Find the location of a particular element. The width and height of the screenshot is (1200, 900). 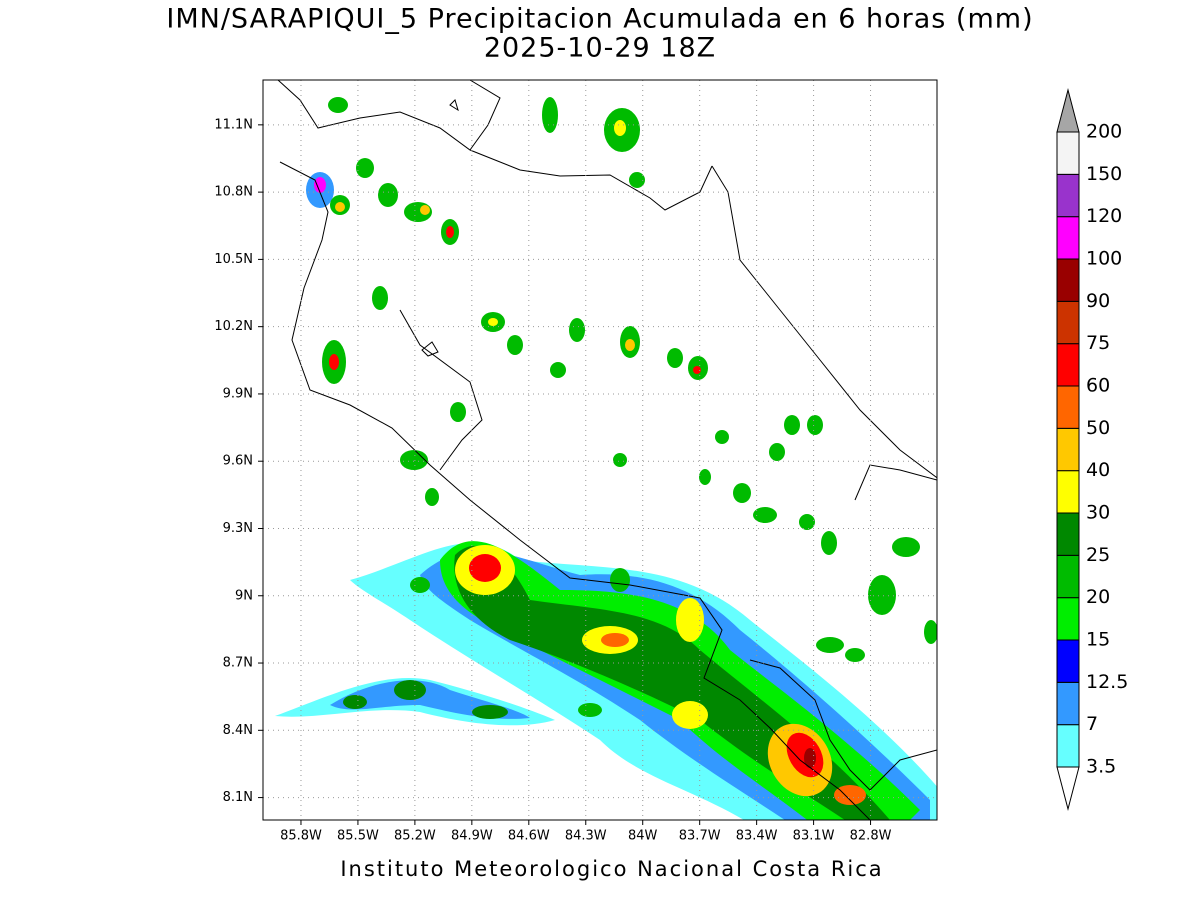

colorbar-over is located at coordinates (1068, 110).